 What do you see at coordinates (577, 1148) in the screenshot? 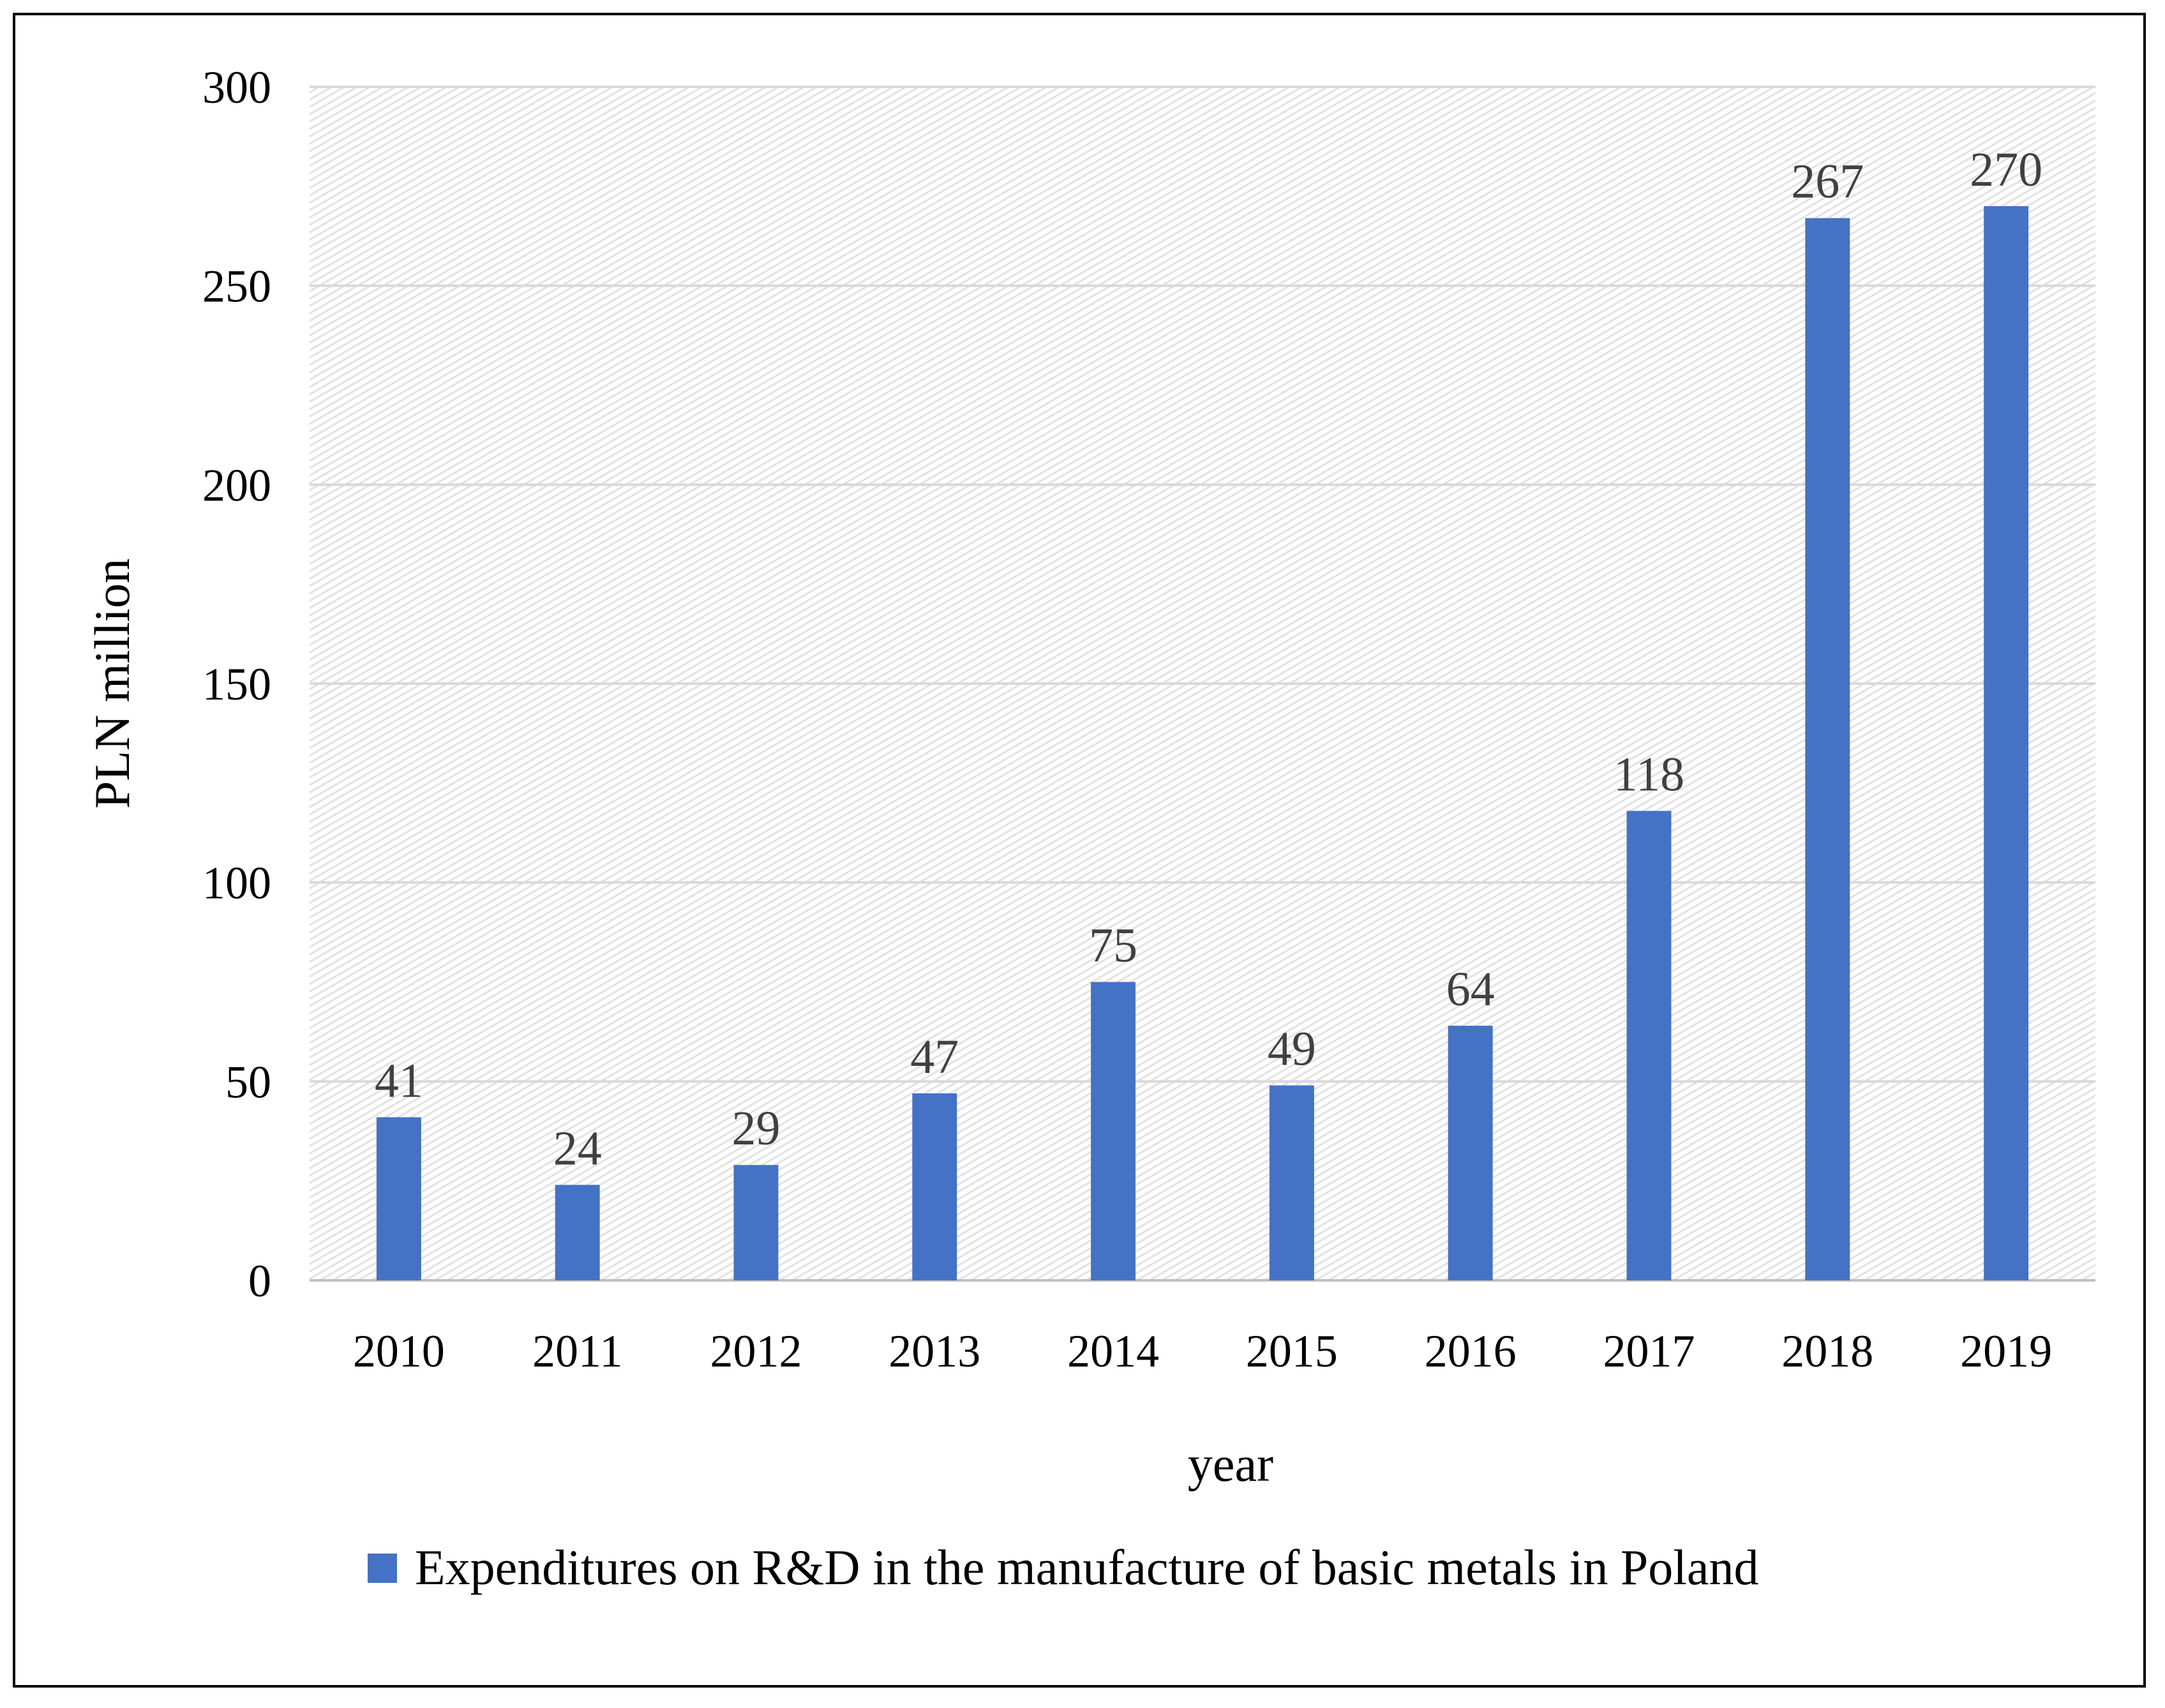
I see `data-label-2011: 24` at bounding box center [577, 1148].